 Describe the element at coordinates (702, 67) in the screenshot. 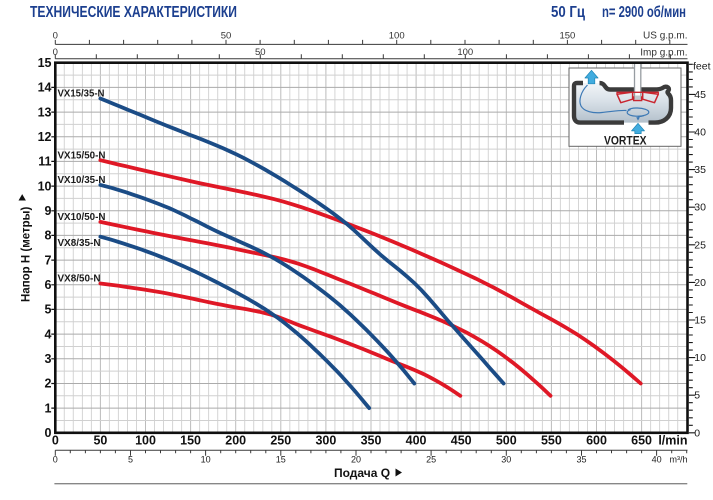

I see `svg-text: feet` at that location.